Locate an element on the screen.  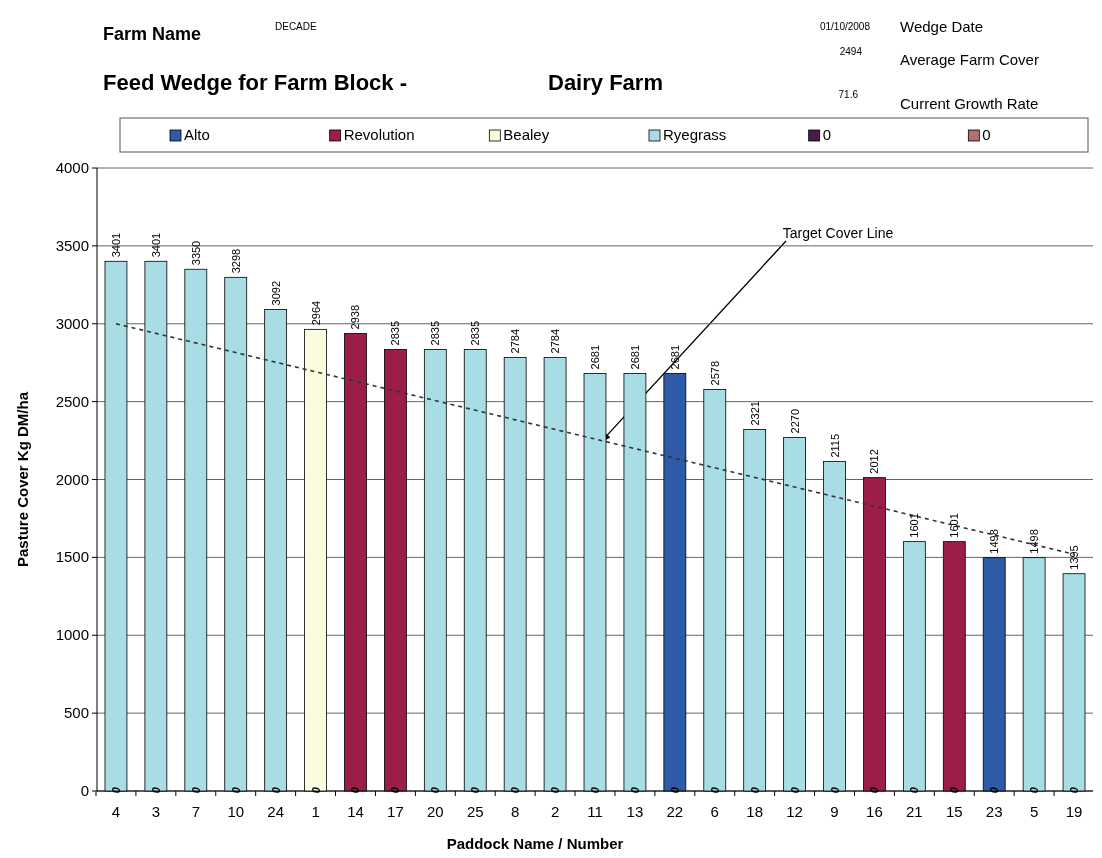
x-tick-label: 4 is located at coordinates (116, 811).